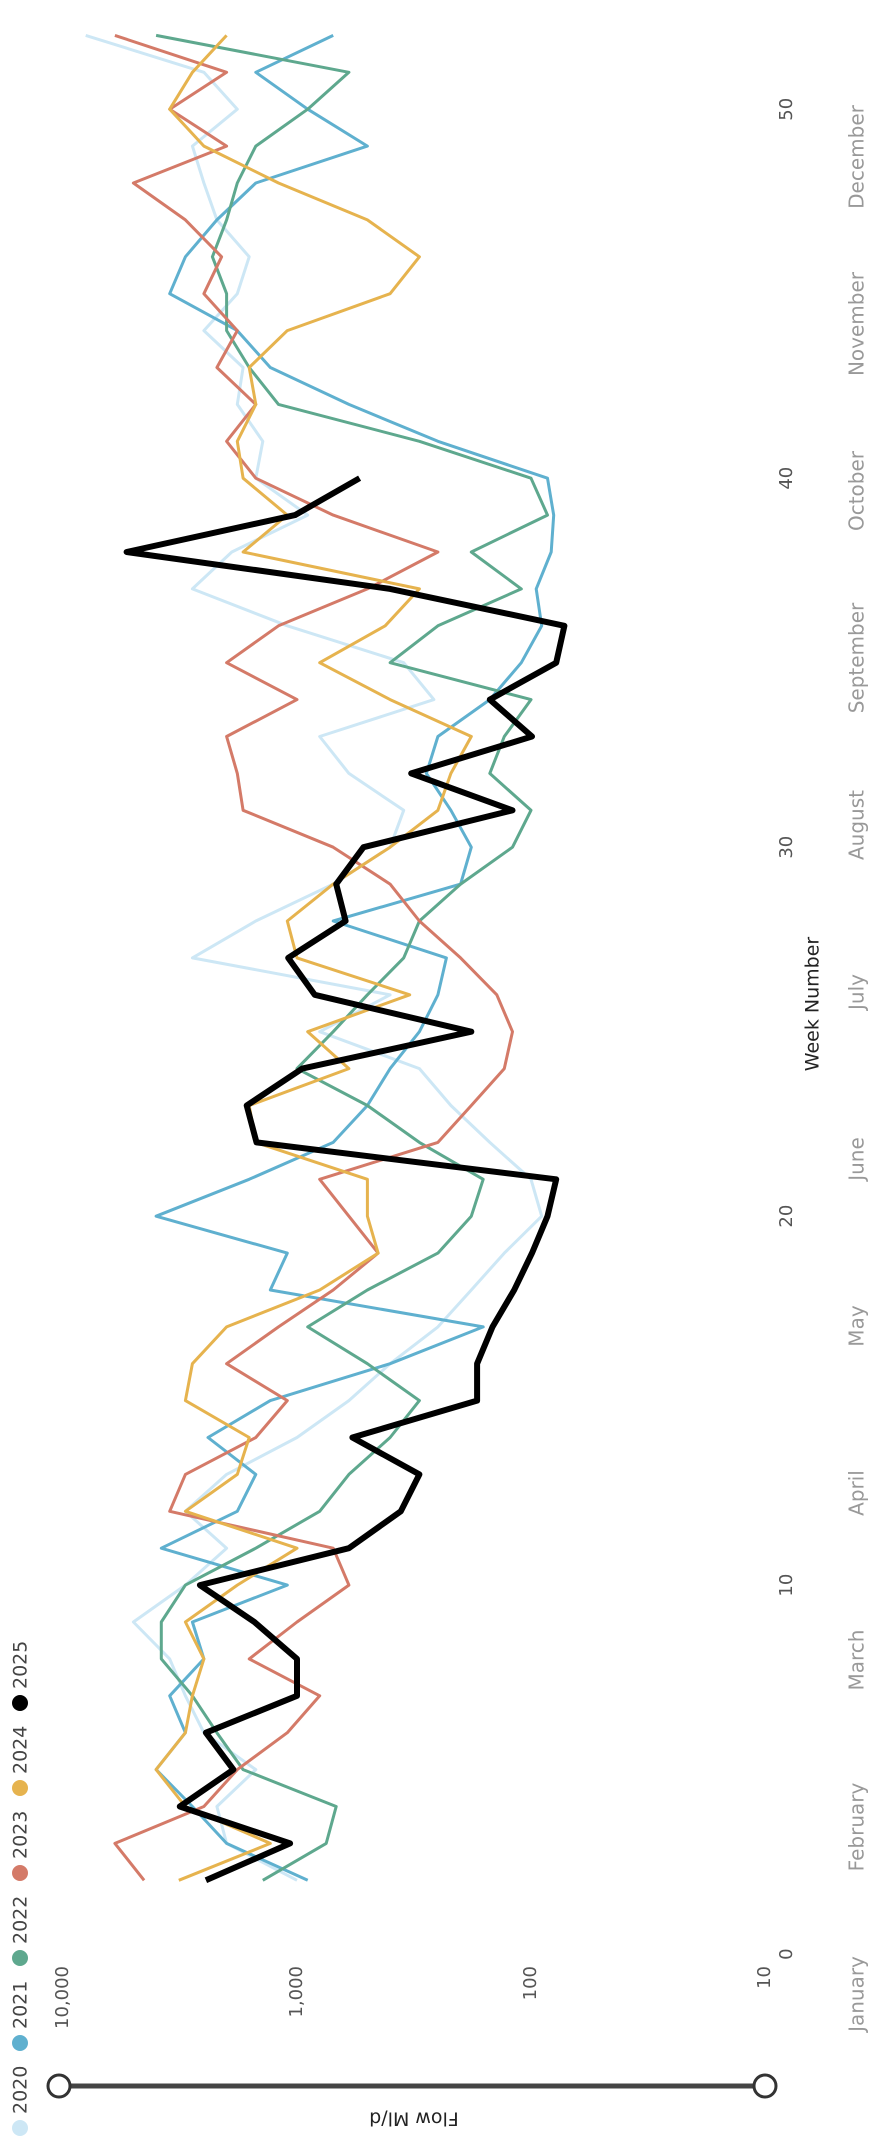 Image resolution: width=880 pixels, height=2146 pixels. Describe the element at coordinates (62, 1997) in the screenshot. I see `y-tick-label: 10,000` at that location.